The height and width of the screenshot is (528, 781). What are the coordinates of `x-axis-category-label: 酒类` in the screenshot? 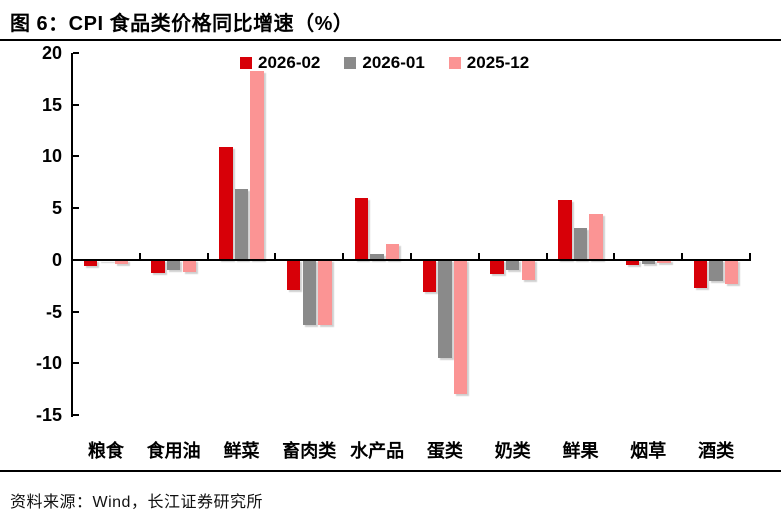 It's located at (716, 451).